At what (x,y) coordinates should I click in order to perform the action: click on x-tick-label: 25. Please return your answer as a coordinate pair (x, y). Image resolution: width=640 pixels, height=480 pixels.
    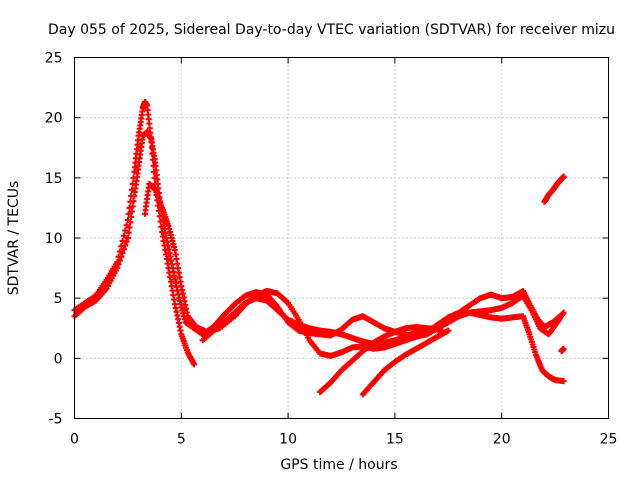
    Looking at the image, I should click on (609, 440).